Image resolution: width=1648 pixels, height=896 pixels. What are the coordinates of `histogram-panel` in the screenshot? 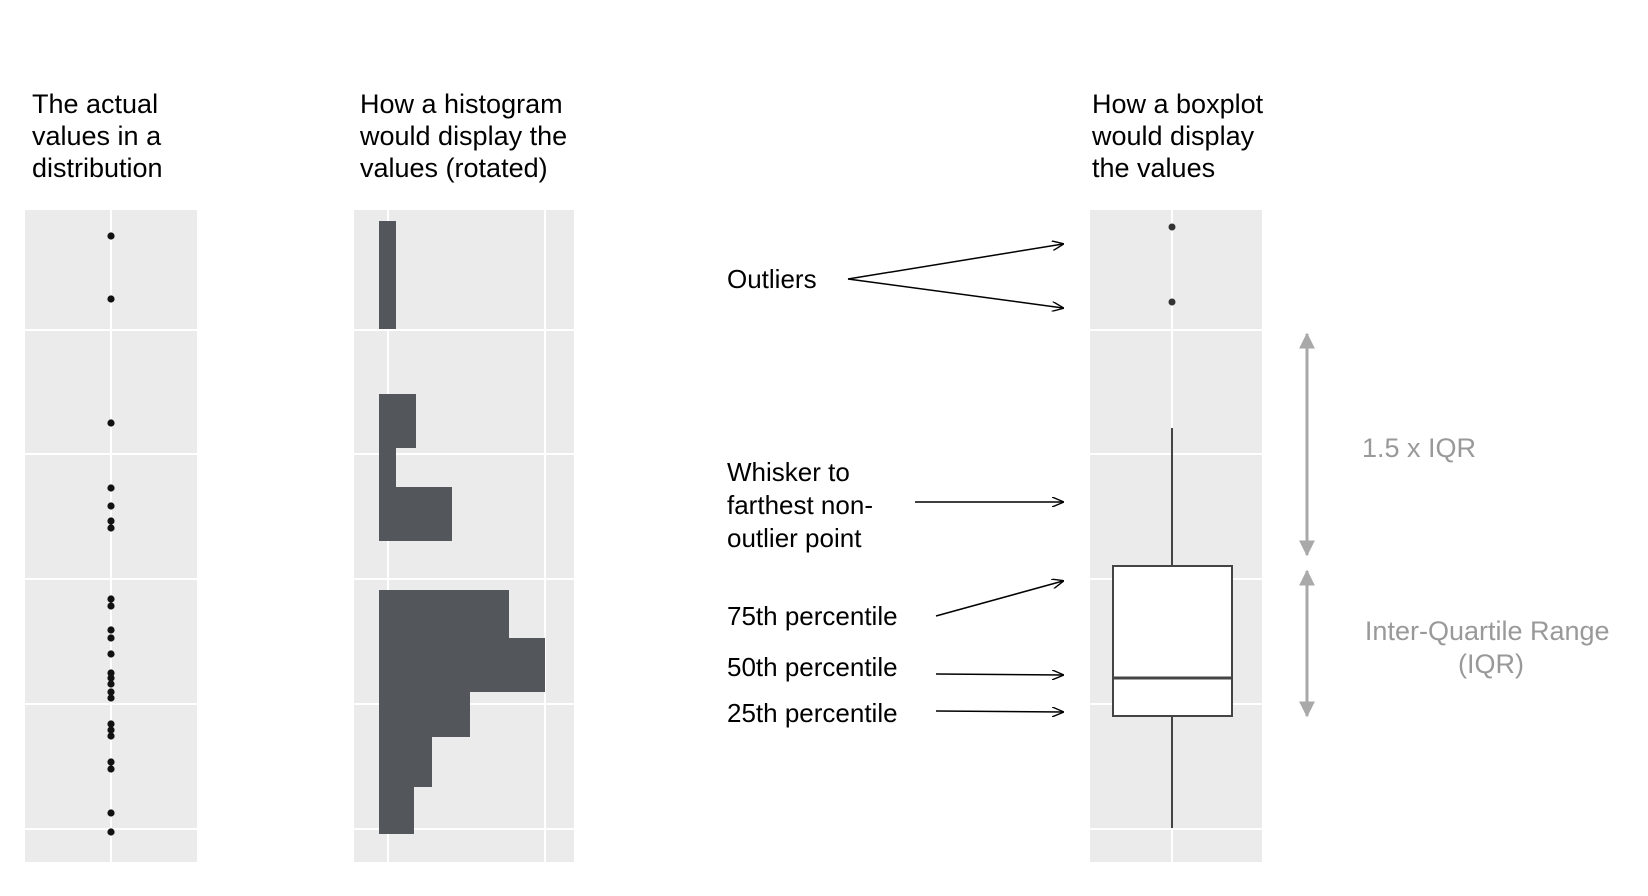 It's located at (464, 536).